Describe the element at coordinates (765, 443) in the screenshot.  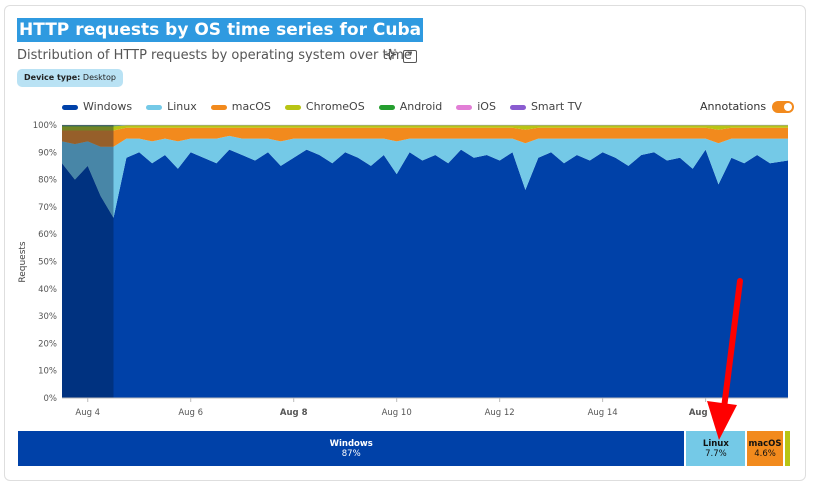
I see `summary-segment-name: macOS` at that location.